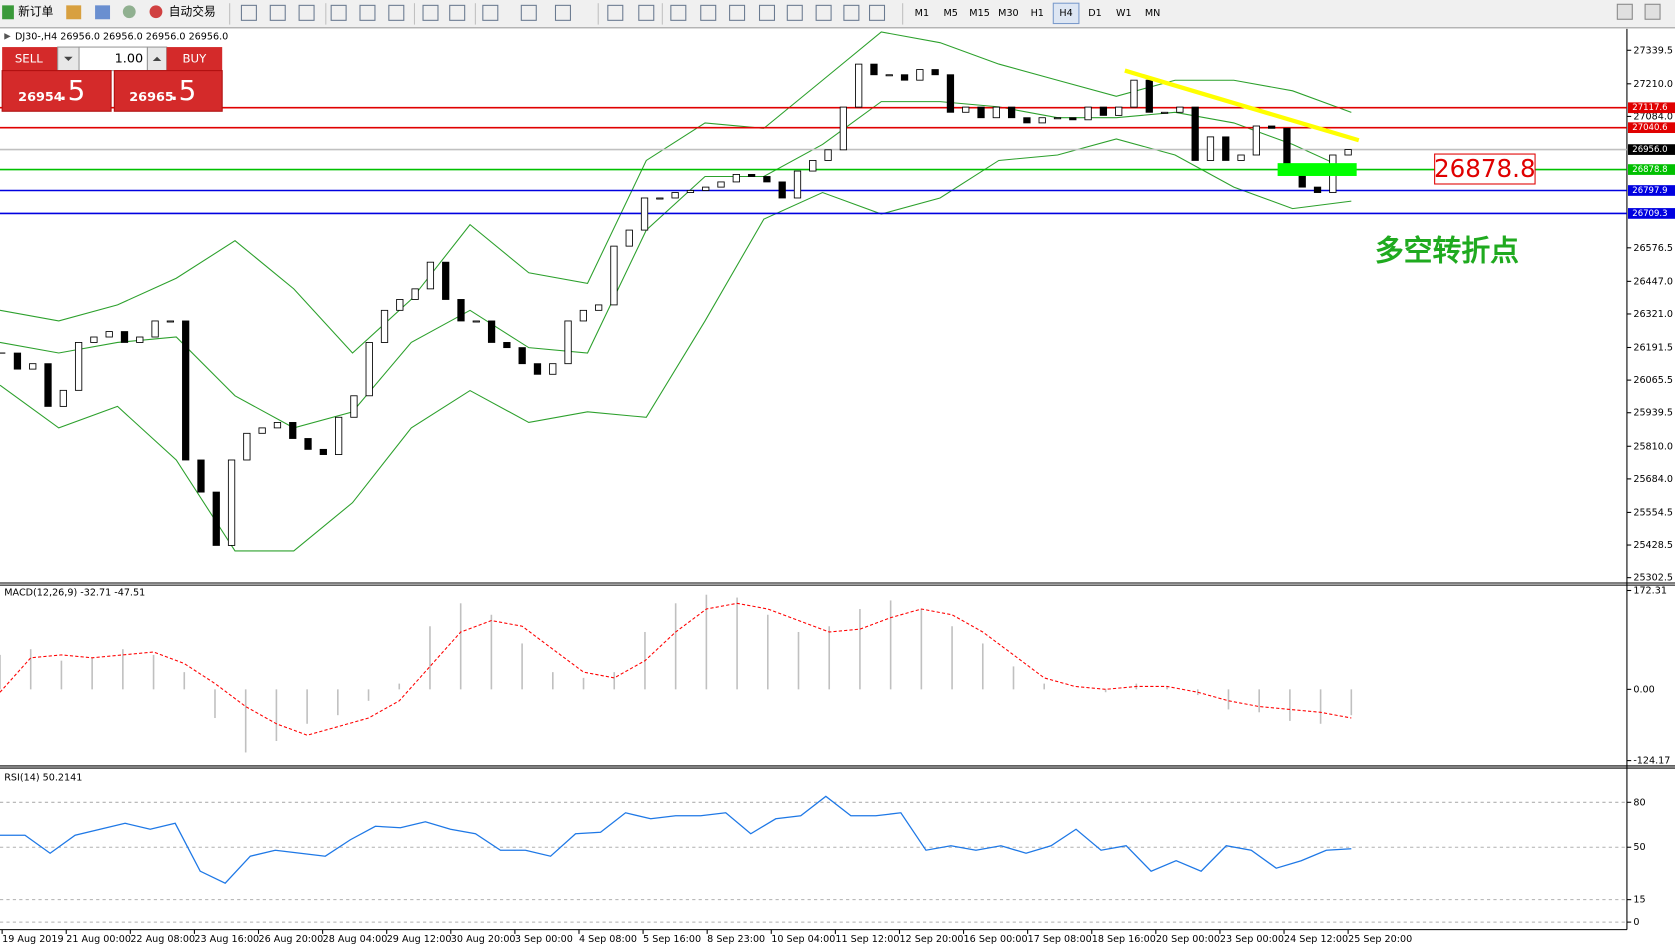 The image size is (1675, 951). What do you see at coordinates (1065, 13) in the screenshot?
I see `timeframe-button: H4` at bounding box center [1065, 13].